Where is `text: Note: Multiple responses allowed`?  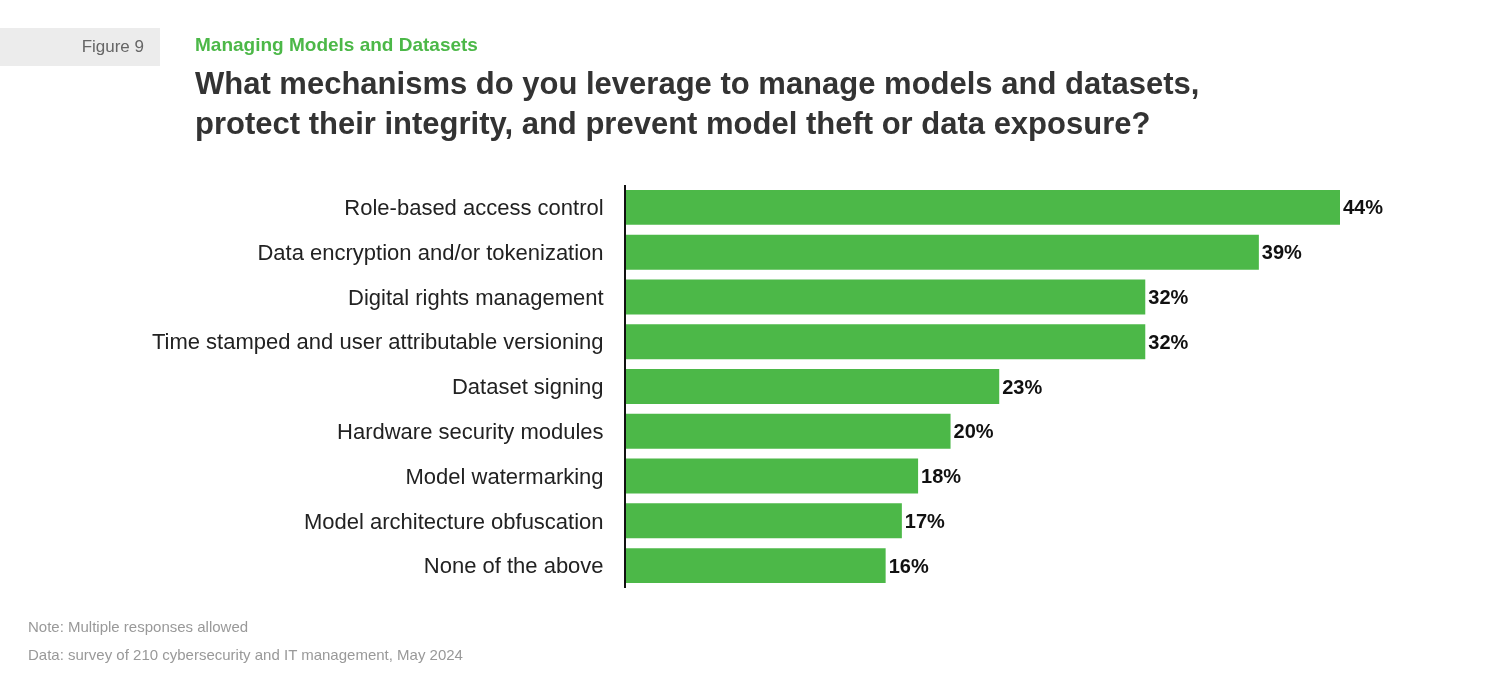
text: Note: Multiple responses allowed is located at coordinates (138, 626).